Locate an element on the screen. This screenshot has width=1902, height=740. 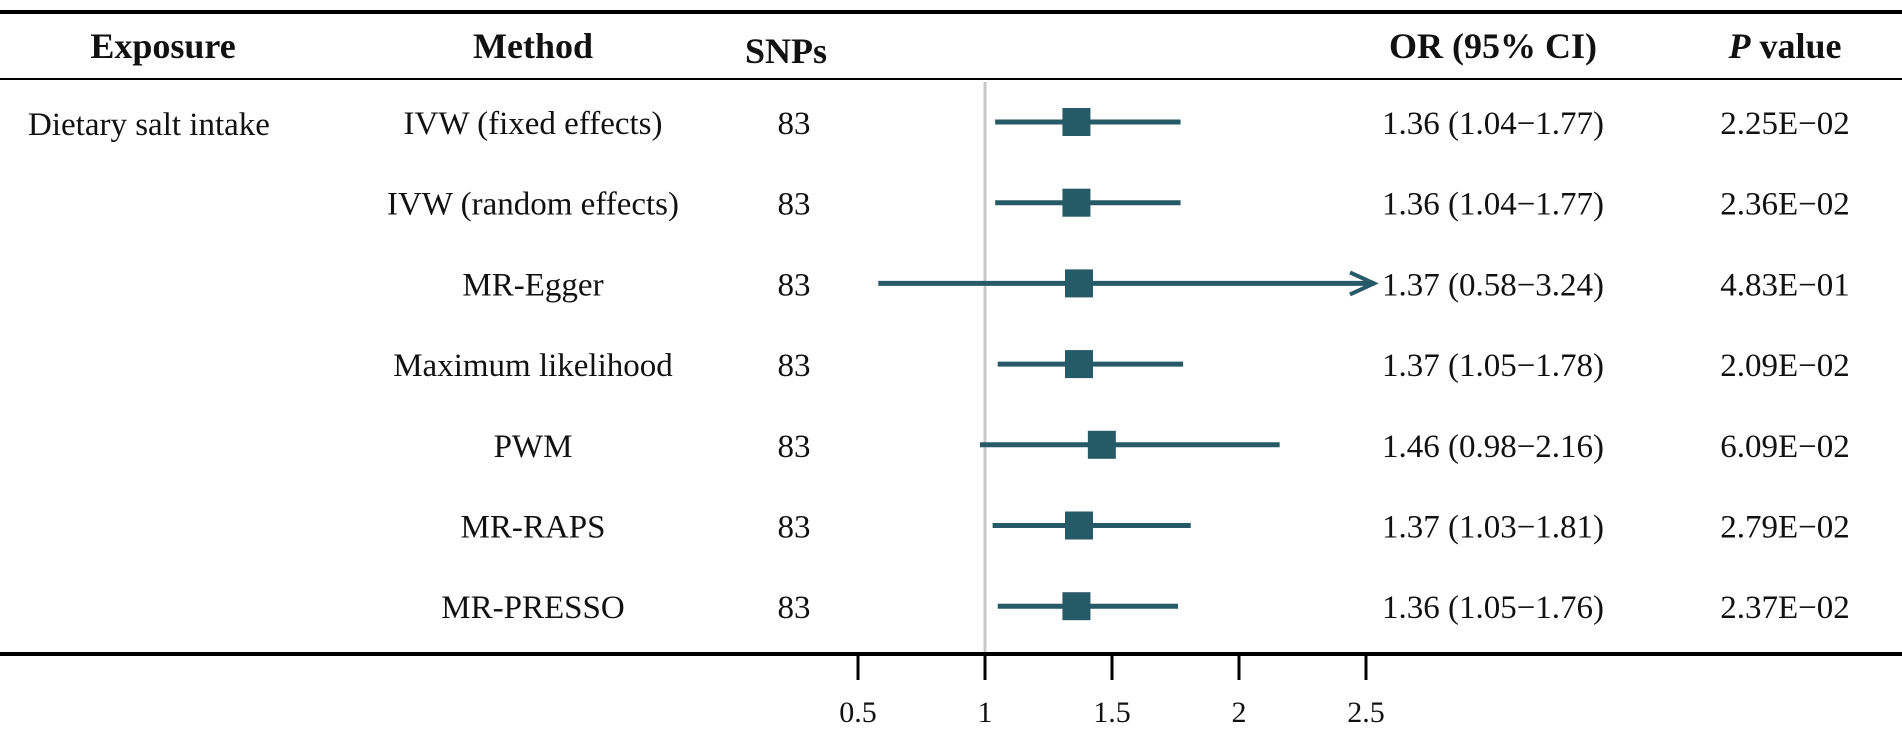
x-axis: 0.5 1 1.5 2 2.5 is located at coordinates (1112, 692).